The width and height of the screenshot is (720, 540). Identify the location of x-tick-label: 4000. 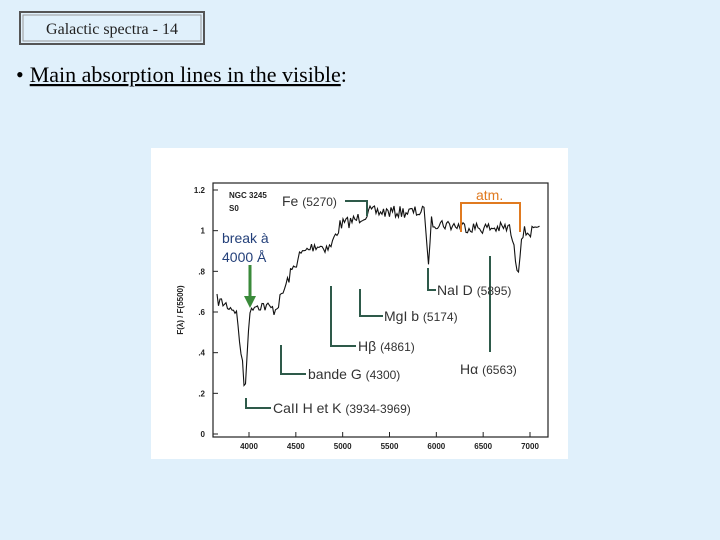
(249, 446).